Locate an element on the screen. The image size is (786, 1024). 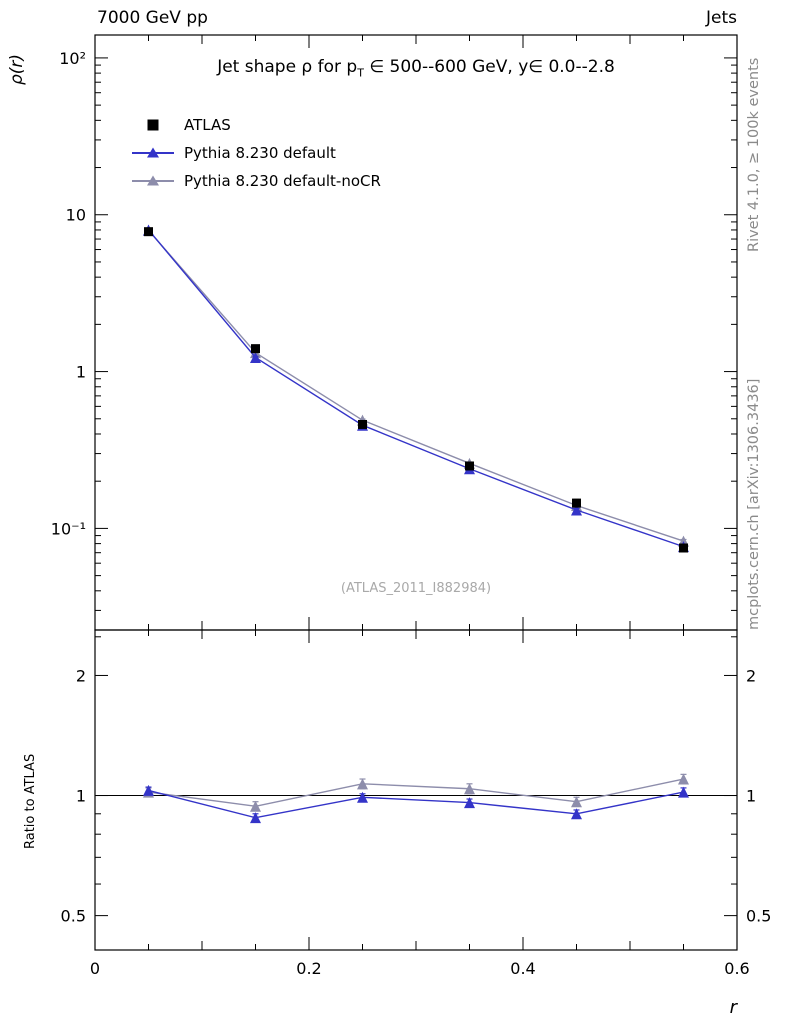
legend-item-pythia-default: Pythia 8.230 default is located at coordinates (255, 153).